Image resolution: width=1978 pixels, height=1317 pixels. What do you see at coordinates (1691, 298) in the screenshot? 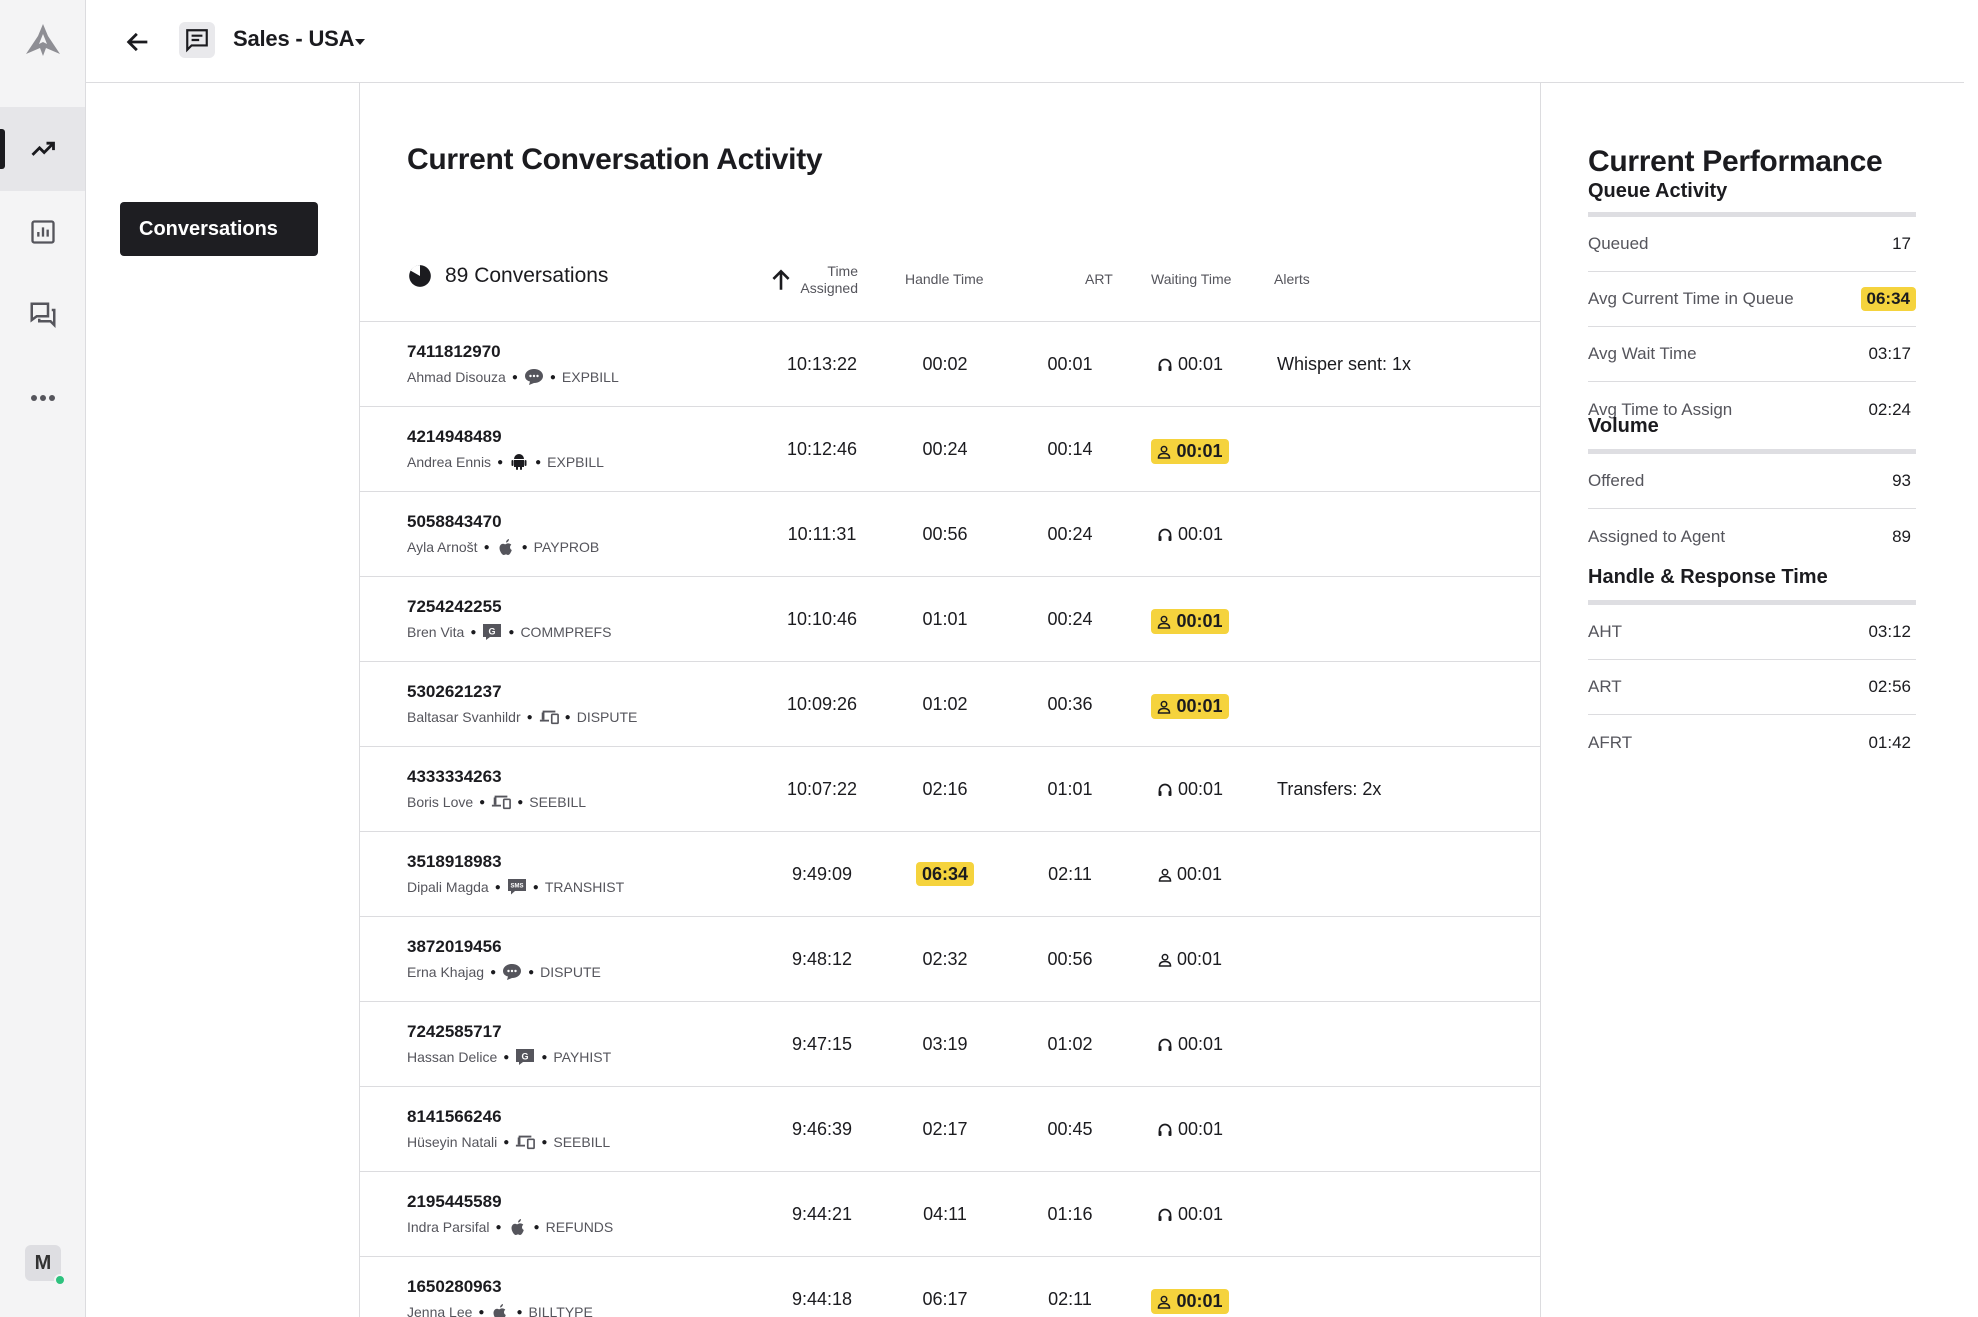
I see `metric-label: Avg Current Time in Queue` at bounding box center [1691, 298].